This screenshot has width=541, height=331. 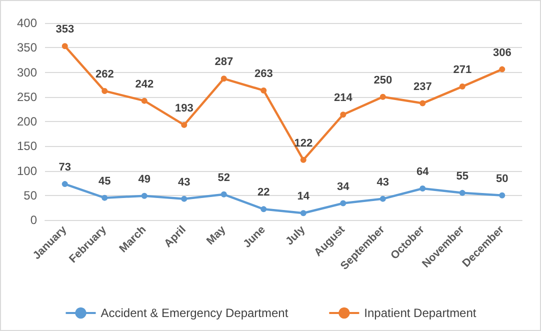 I want to click on data-label: 122, so click(x=303, y=143).